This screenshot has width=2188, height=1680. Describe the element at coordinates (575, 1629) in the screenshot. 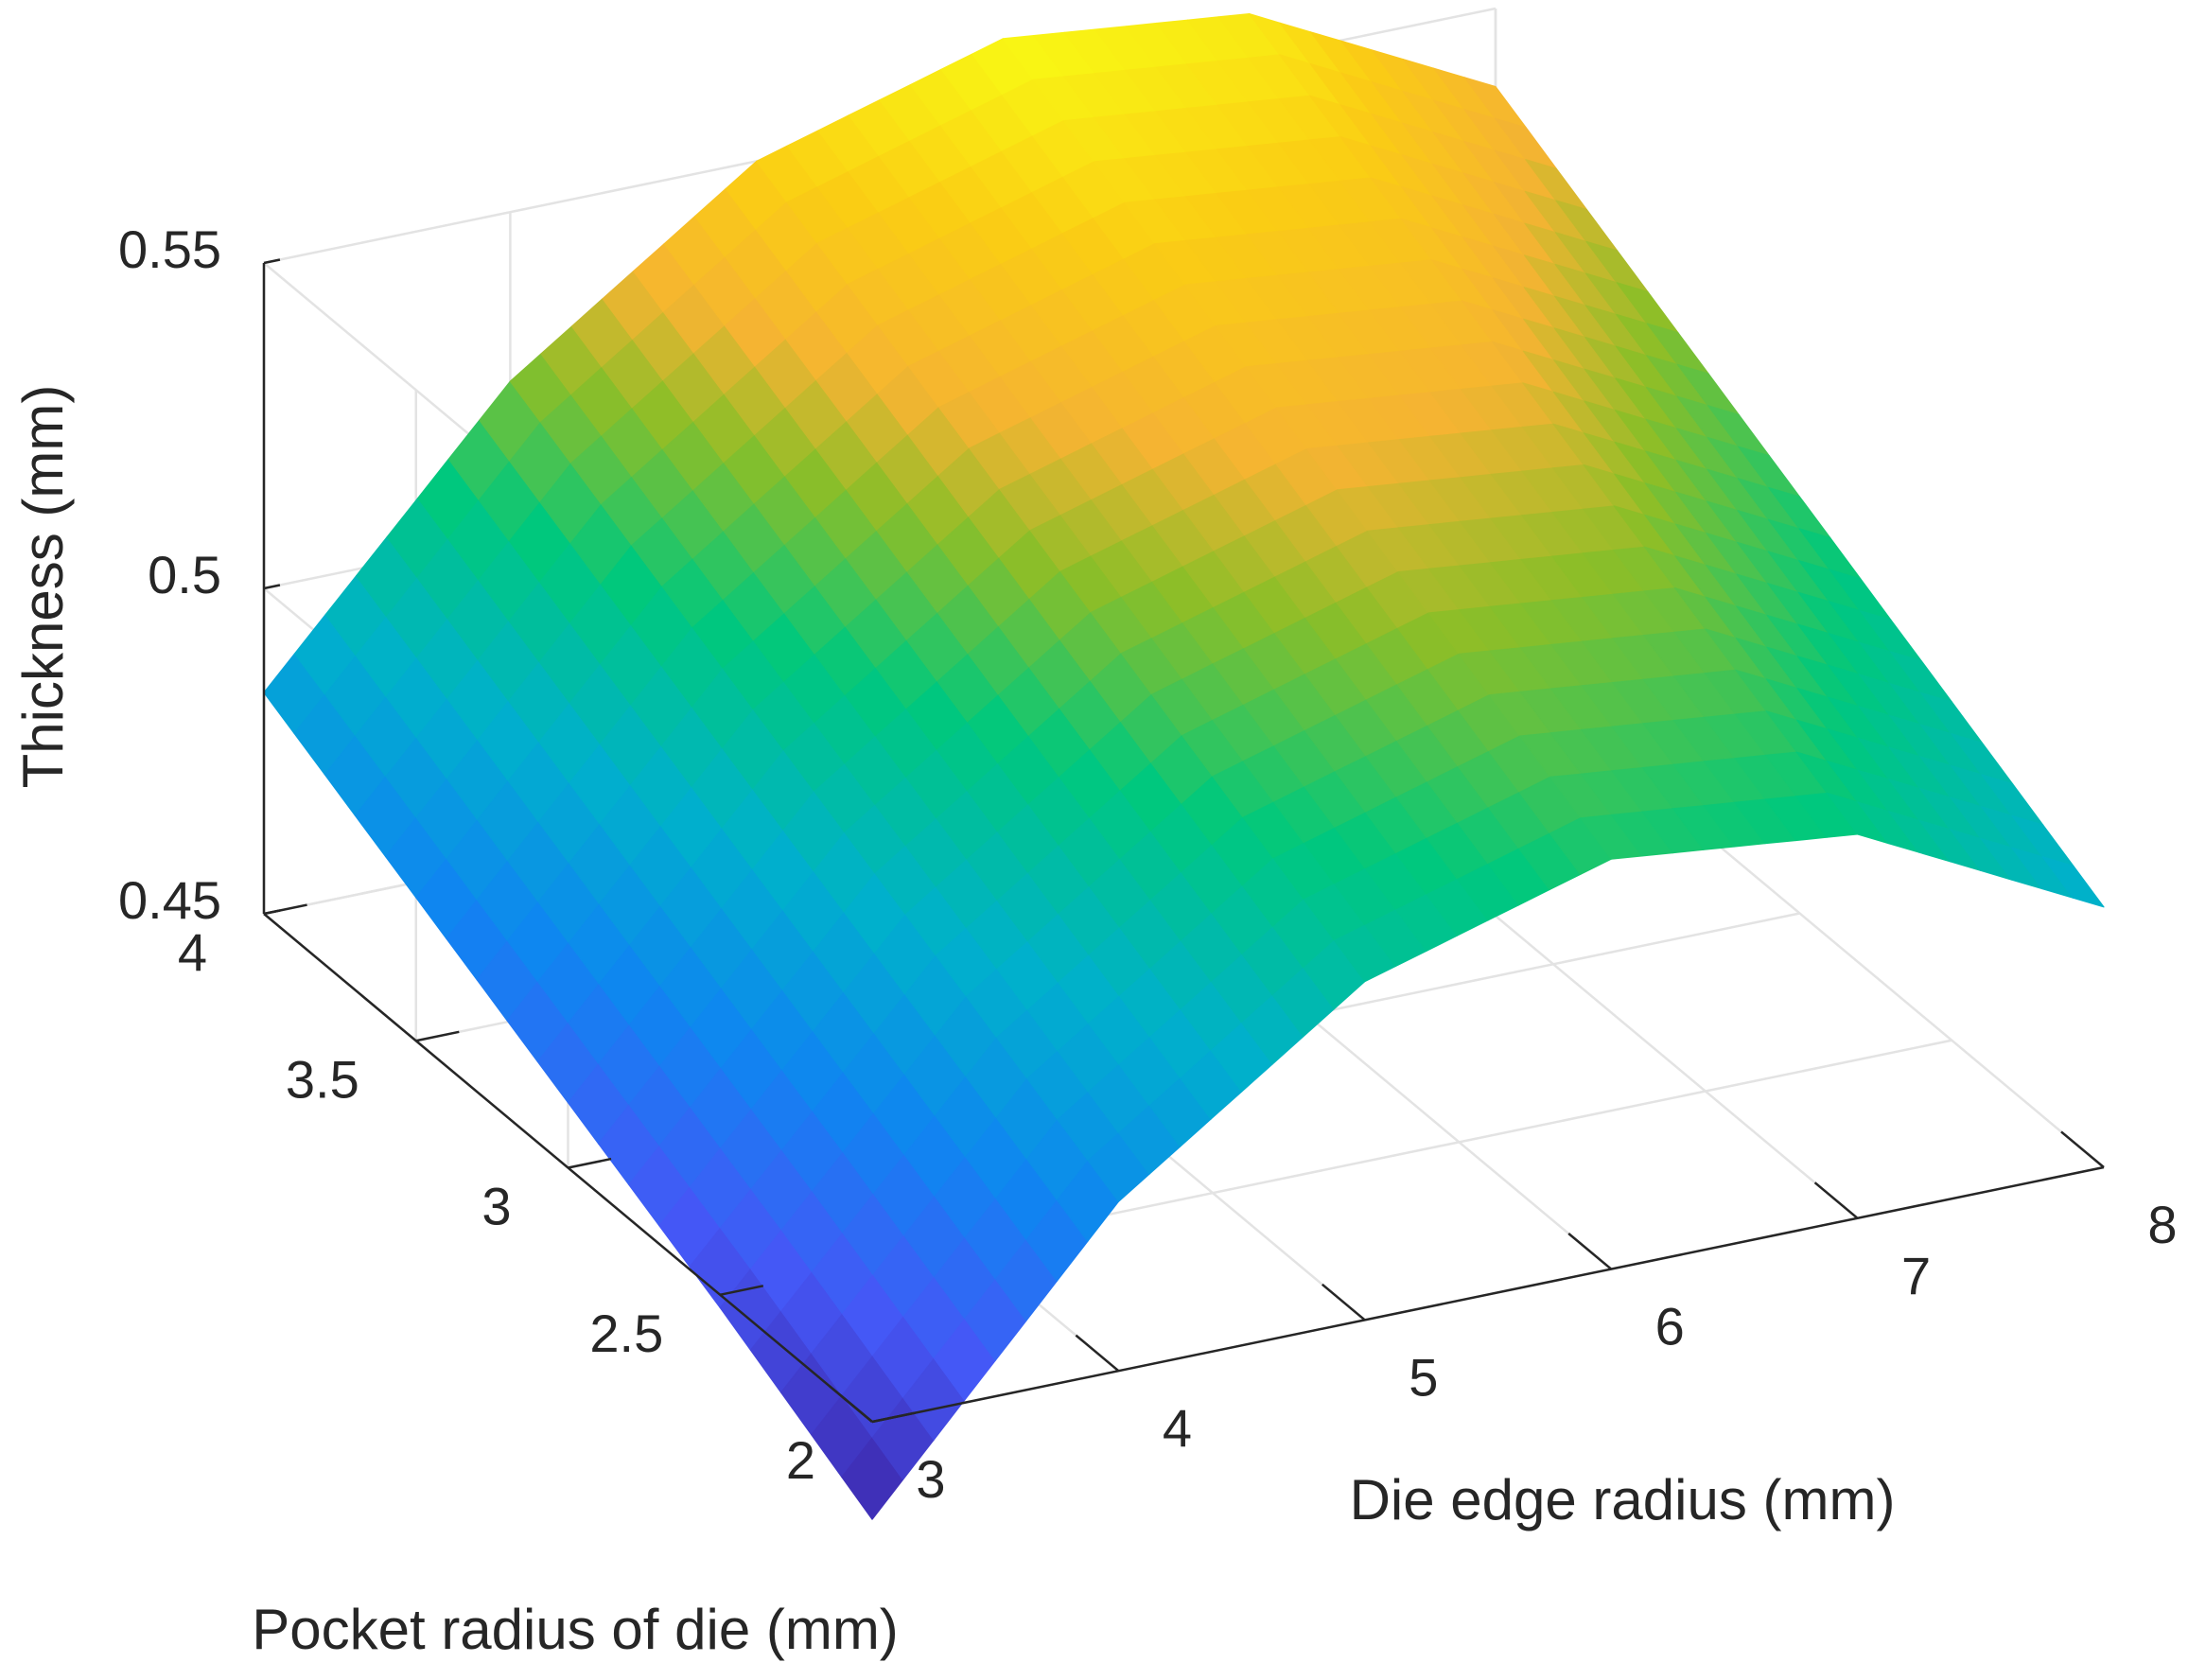

I see `y-axis-label: Pocket radius of die (mm)` at that location.